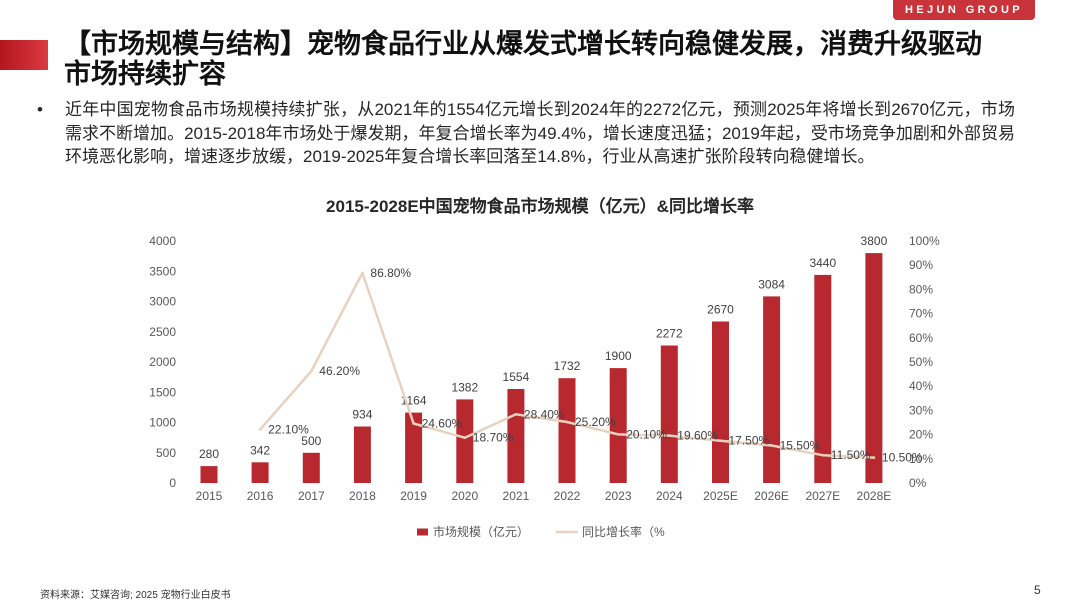  I want to click on bar-2020, so click(465, 441).